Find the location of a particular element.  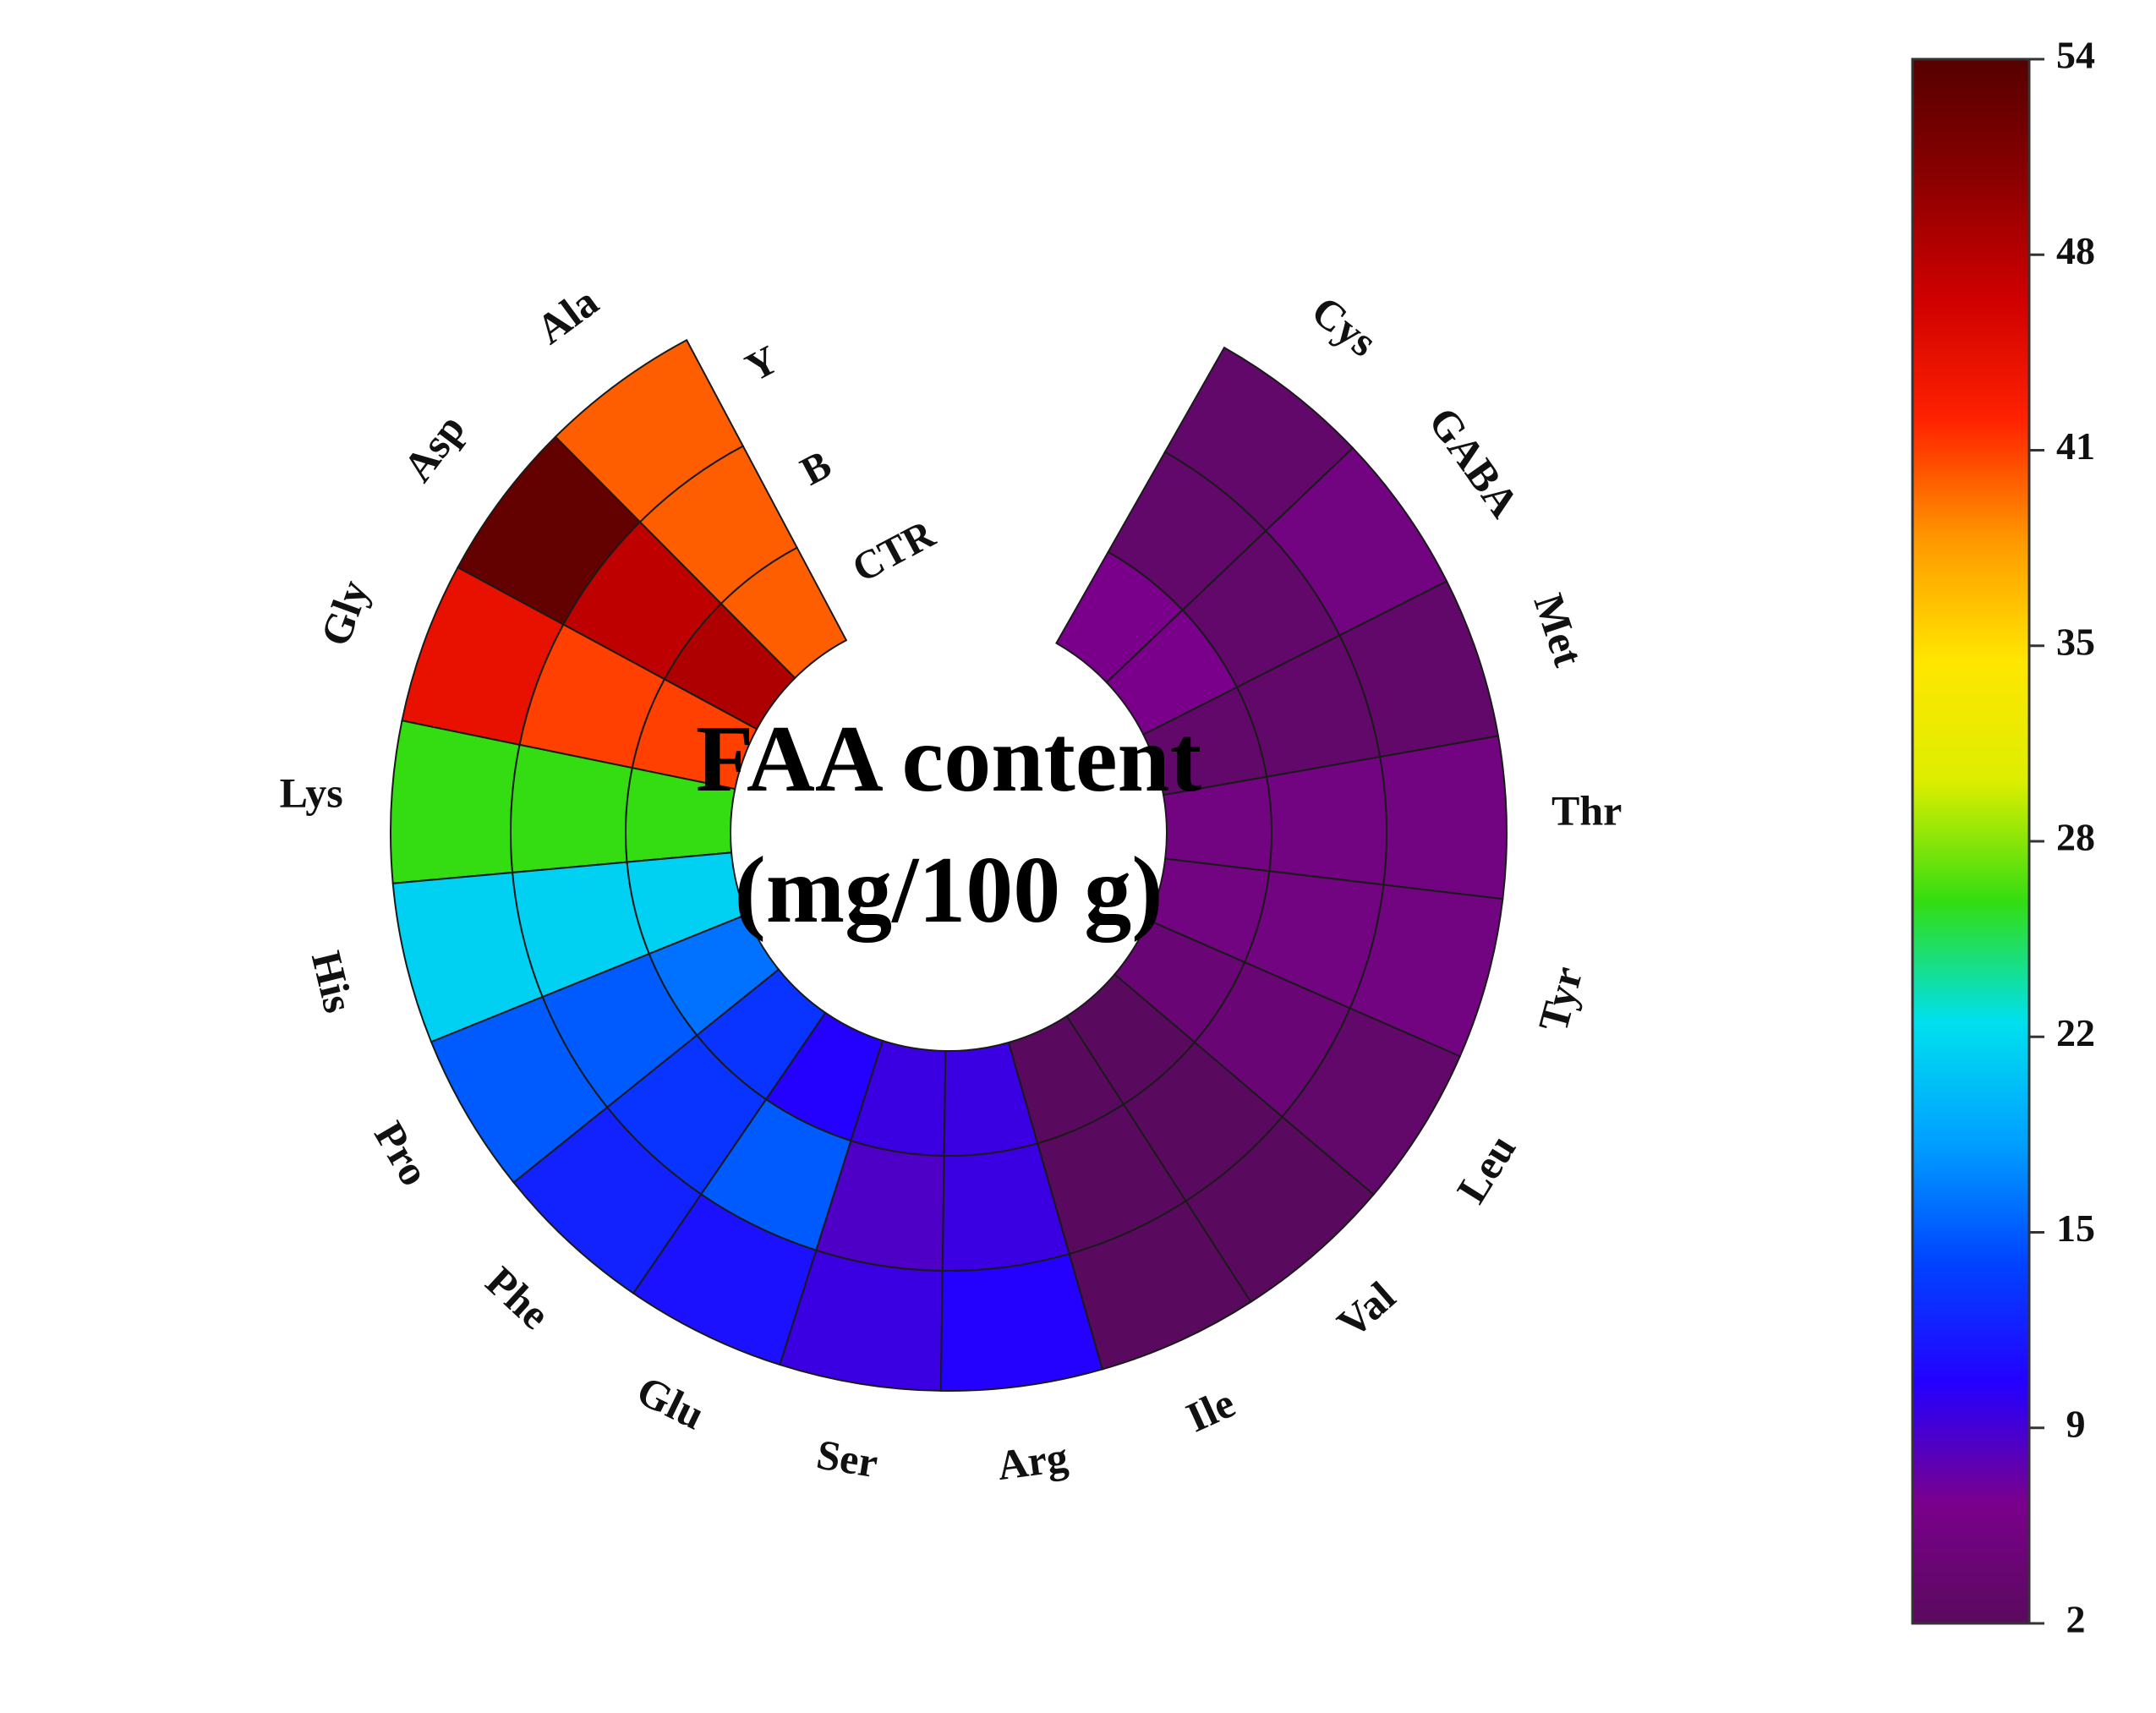

category-label-ser: Ser is located at coordinates (847, 1458).